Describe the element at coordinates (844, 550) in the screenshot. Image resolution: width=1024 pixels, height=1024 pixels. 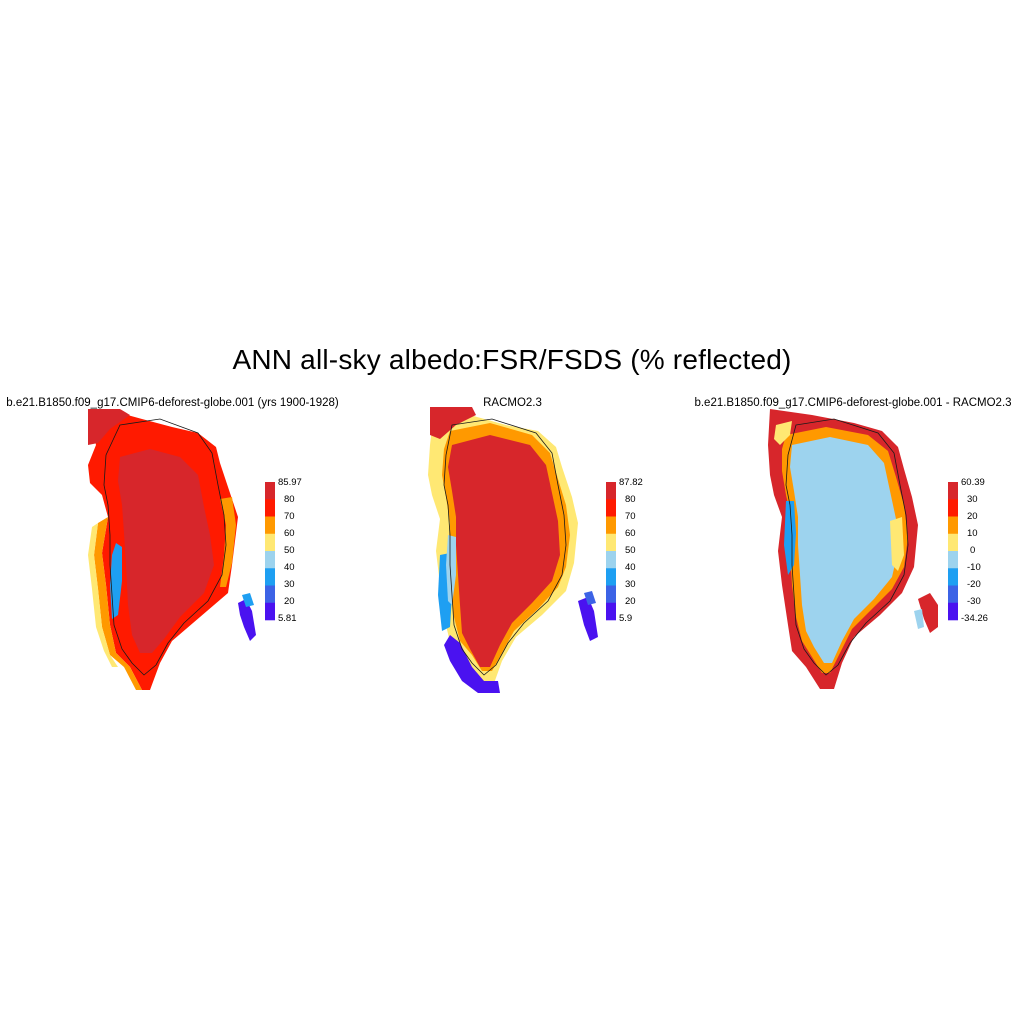
I see `panel-3-interior` at that location.